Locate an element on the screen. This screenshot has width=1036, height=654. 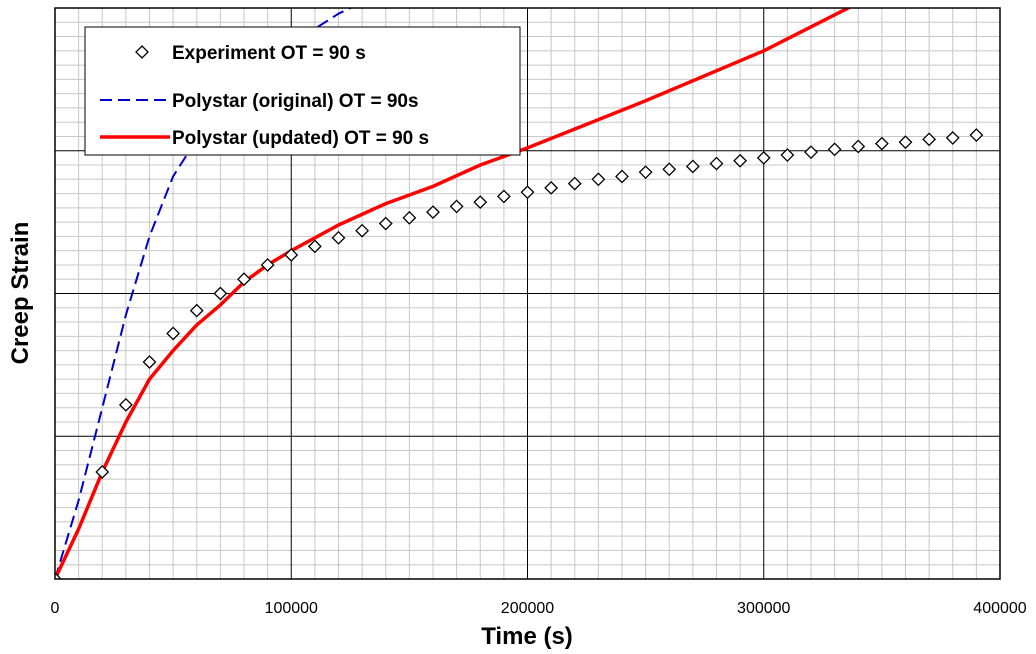
x-axis-title: Time (s) is located at coordinates (527, 636).